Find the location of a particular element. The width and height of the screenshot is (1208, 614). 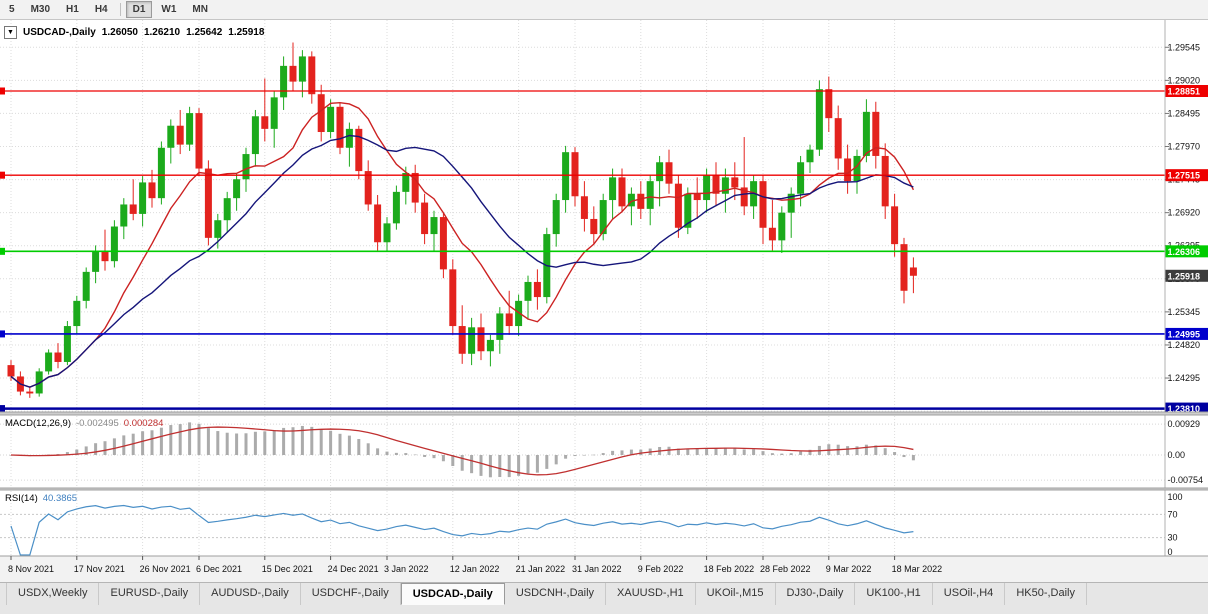

chart-dropdown-icon: ▼ is located at coordinates (10, 32).